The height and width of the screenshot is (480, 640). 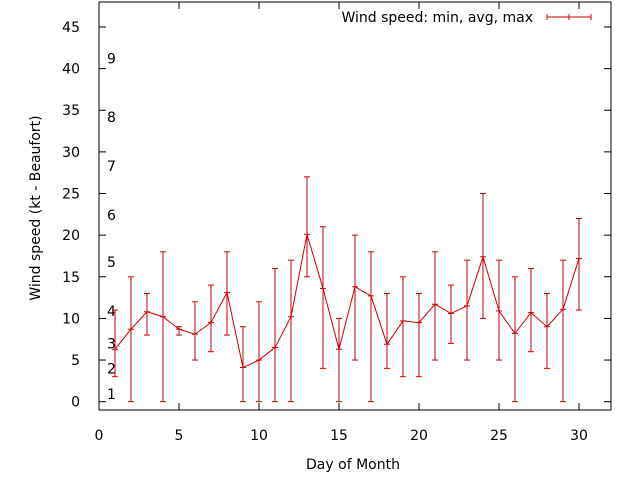 I want to click on x-tick-label: 10, so click(x=259, y=436).